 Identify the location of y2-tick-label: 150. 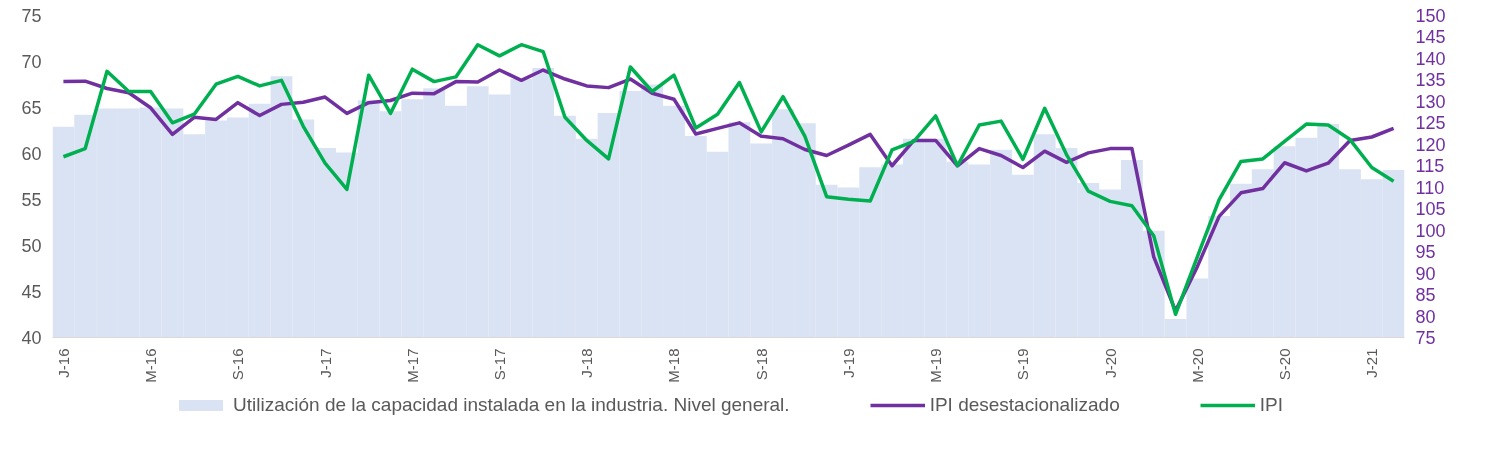
(1430, 16).